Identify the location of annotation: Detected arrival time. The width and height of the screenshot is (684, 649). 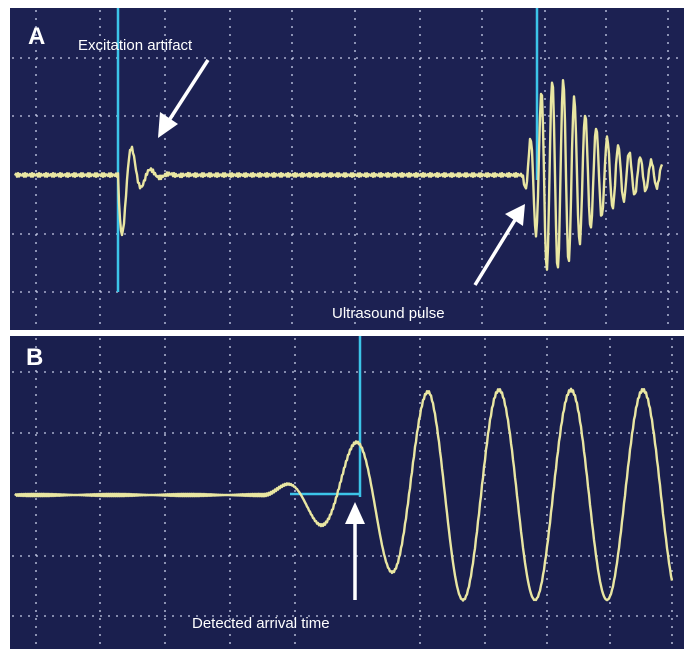
(261, 623).